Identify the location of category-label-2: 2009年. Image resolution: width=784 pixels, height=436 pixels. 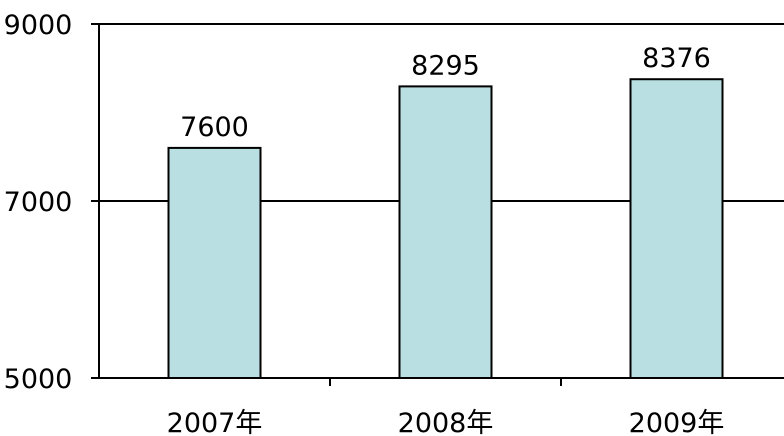
(677, 422).